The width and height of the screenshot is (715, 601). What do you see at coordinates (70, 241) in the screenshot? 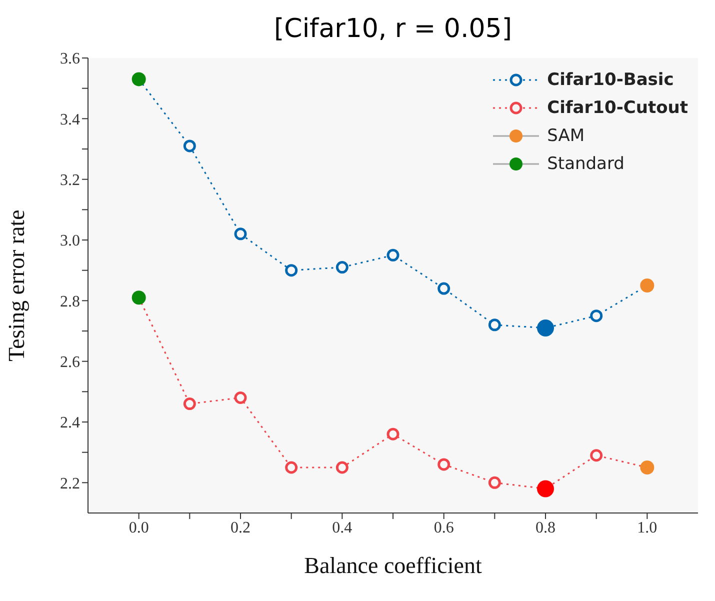
I see `y-tick-label: 3.0` at bounding box center [70, 241].